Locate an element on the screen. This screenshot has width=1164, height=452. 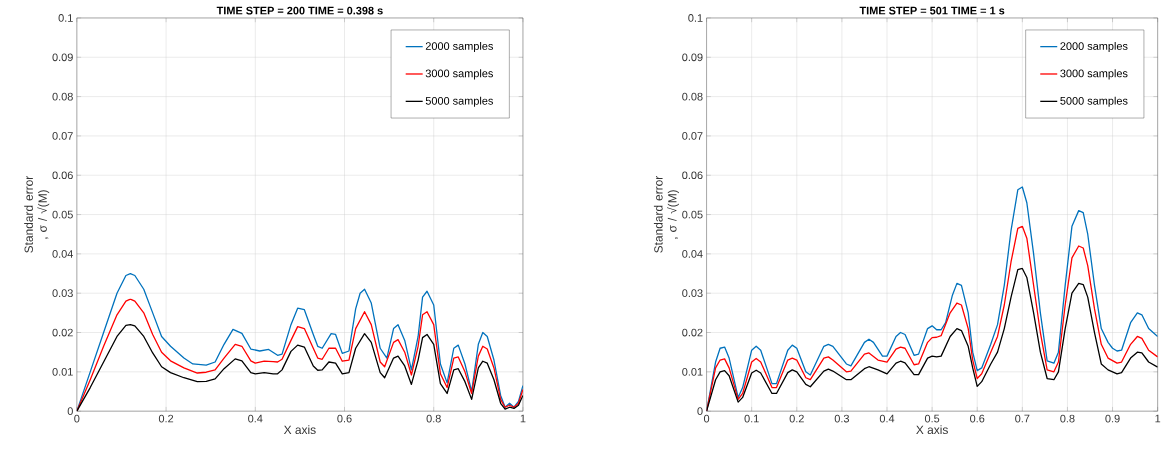
x-tick-label: 0.5 is located at coordinates (932, 418).